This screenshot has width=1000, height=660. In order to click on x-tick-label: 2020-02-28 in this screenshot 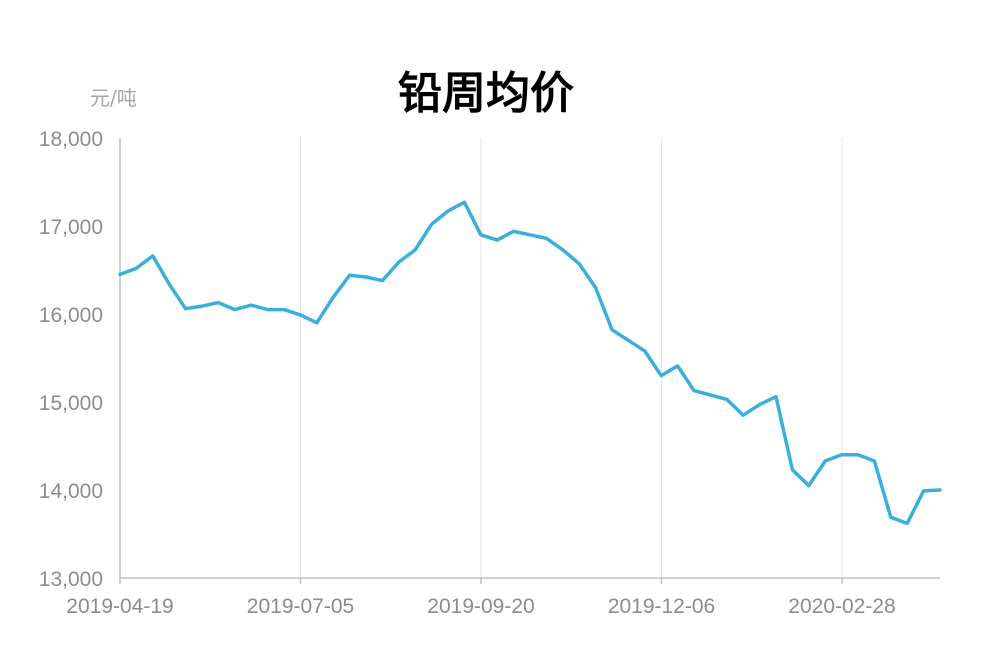, I will do `click(841, 606)`.